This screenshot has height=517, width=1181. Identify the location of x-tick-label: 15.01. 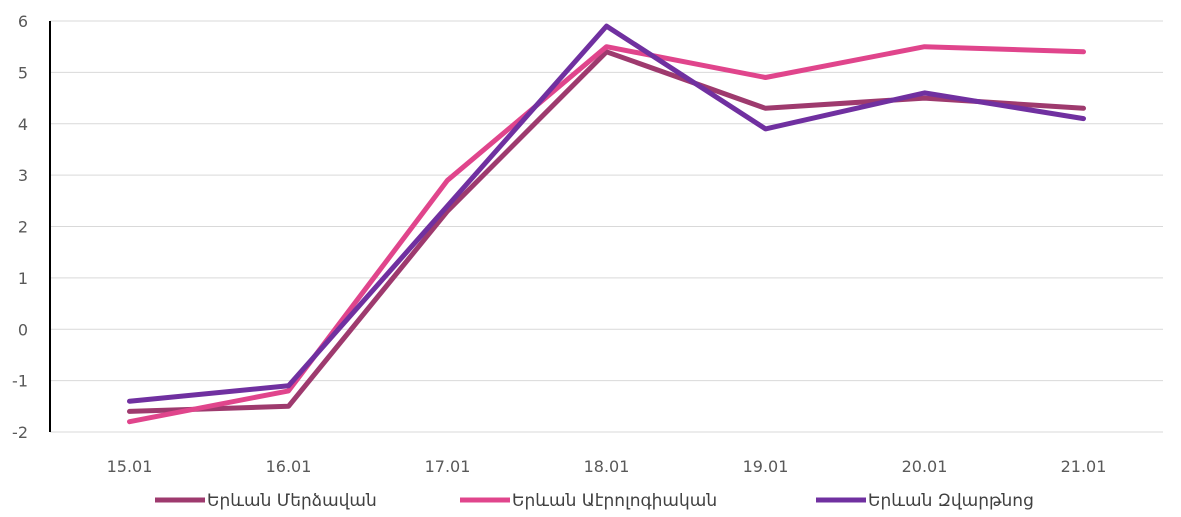
(130, 466).